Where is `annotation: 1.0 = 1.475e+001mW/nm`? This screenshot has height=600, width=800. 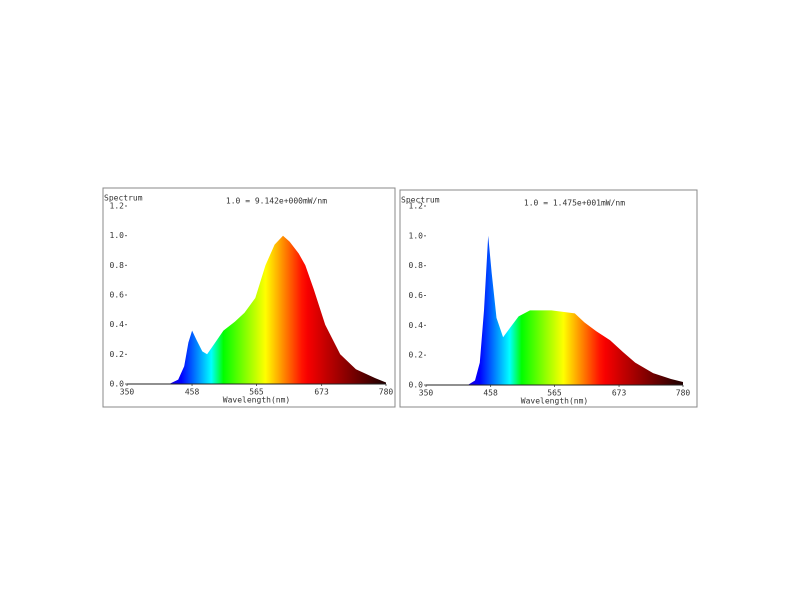 annotation: 1.0 = 1.475e+001mW/nm is located at coordinates (574, 203).